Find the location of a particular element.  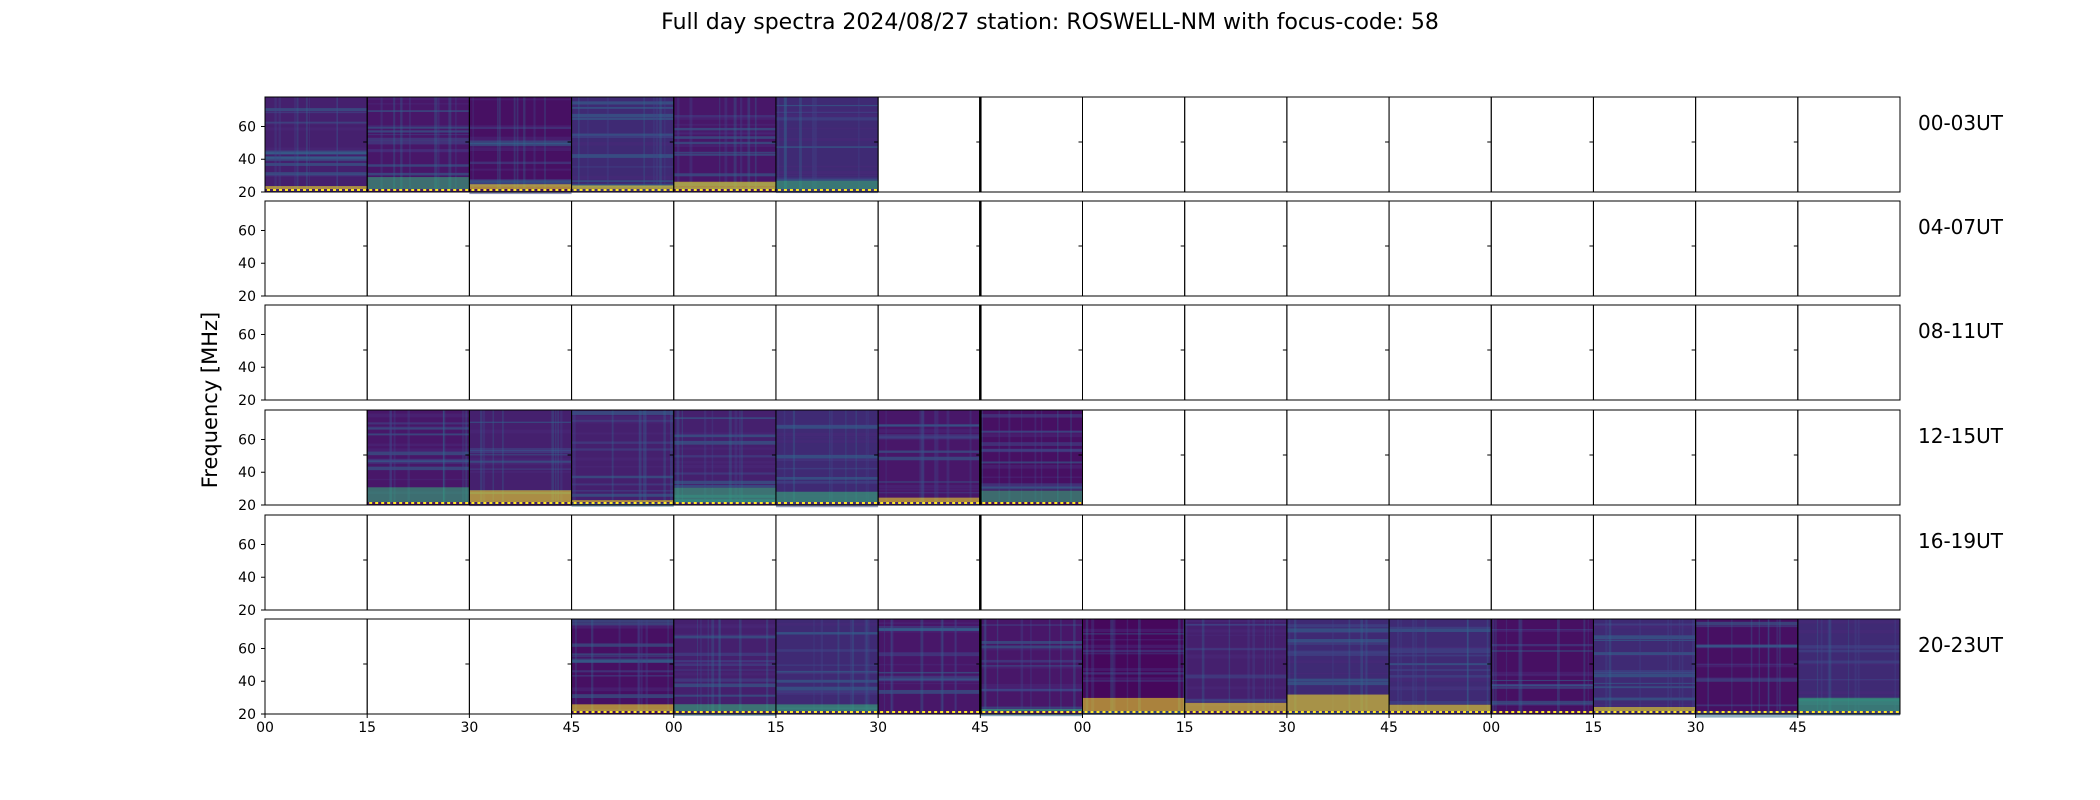

x-tick-label: 00 is located at coordinates (1083, 728).